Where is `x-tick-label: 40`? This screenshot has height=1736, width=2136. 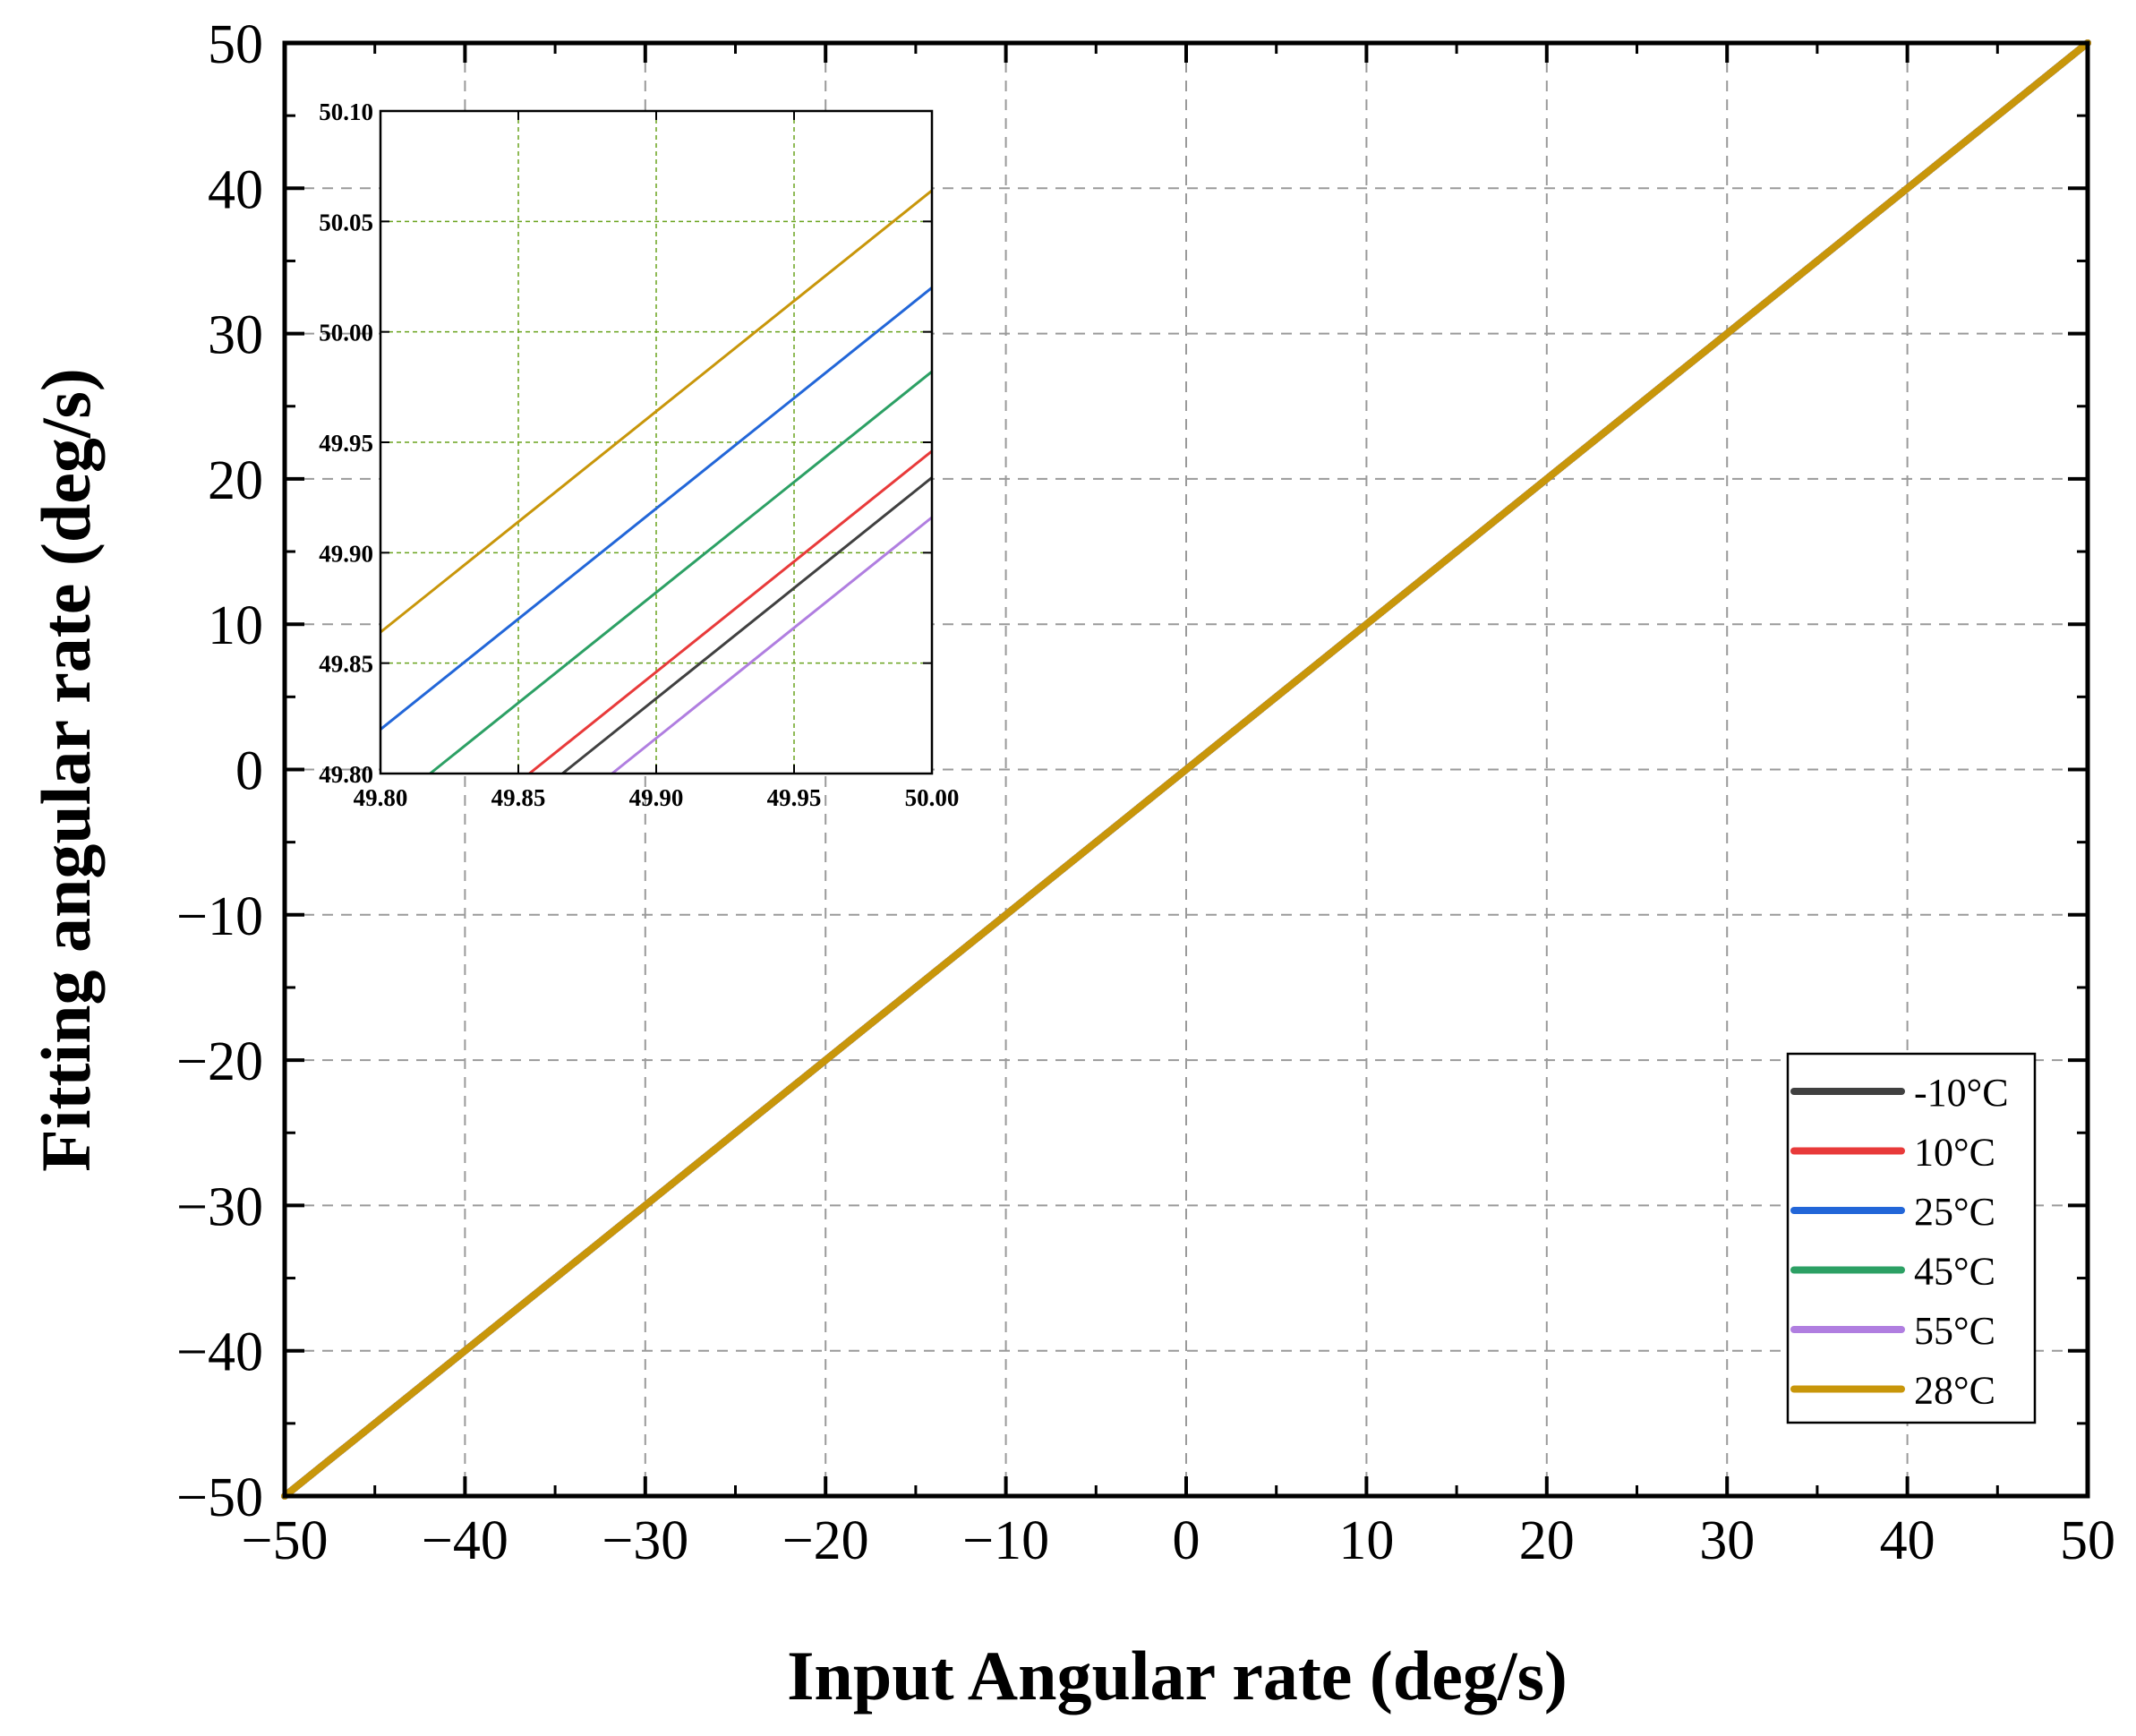 x-tick-label: 40 is located at coordinates (1907, 1540).